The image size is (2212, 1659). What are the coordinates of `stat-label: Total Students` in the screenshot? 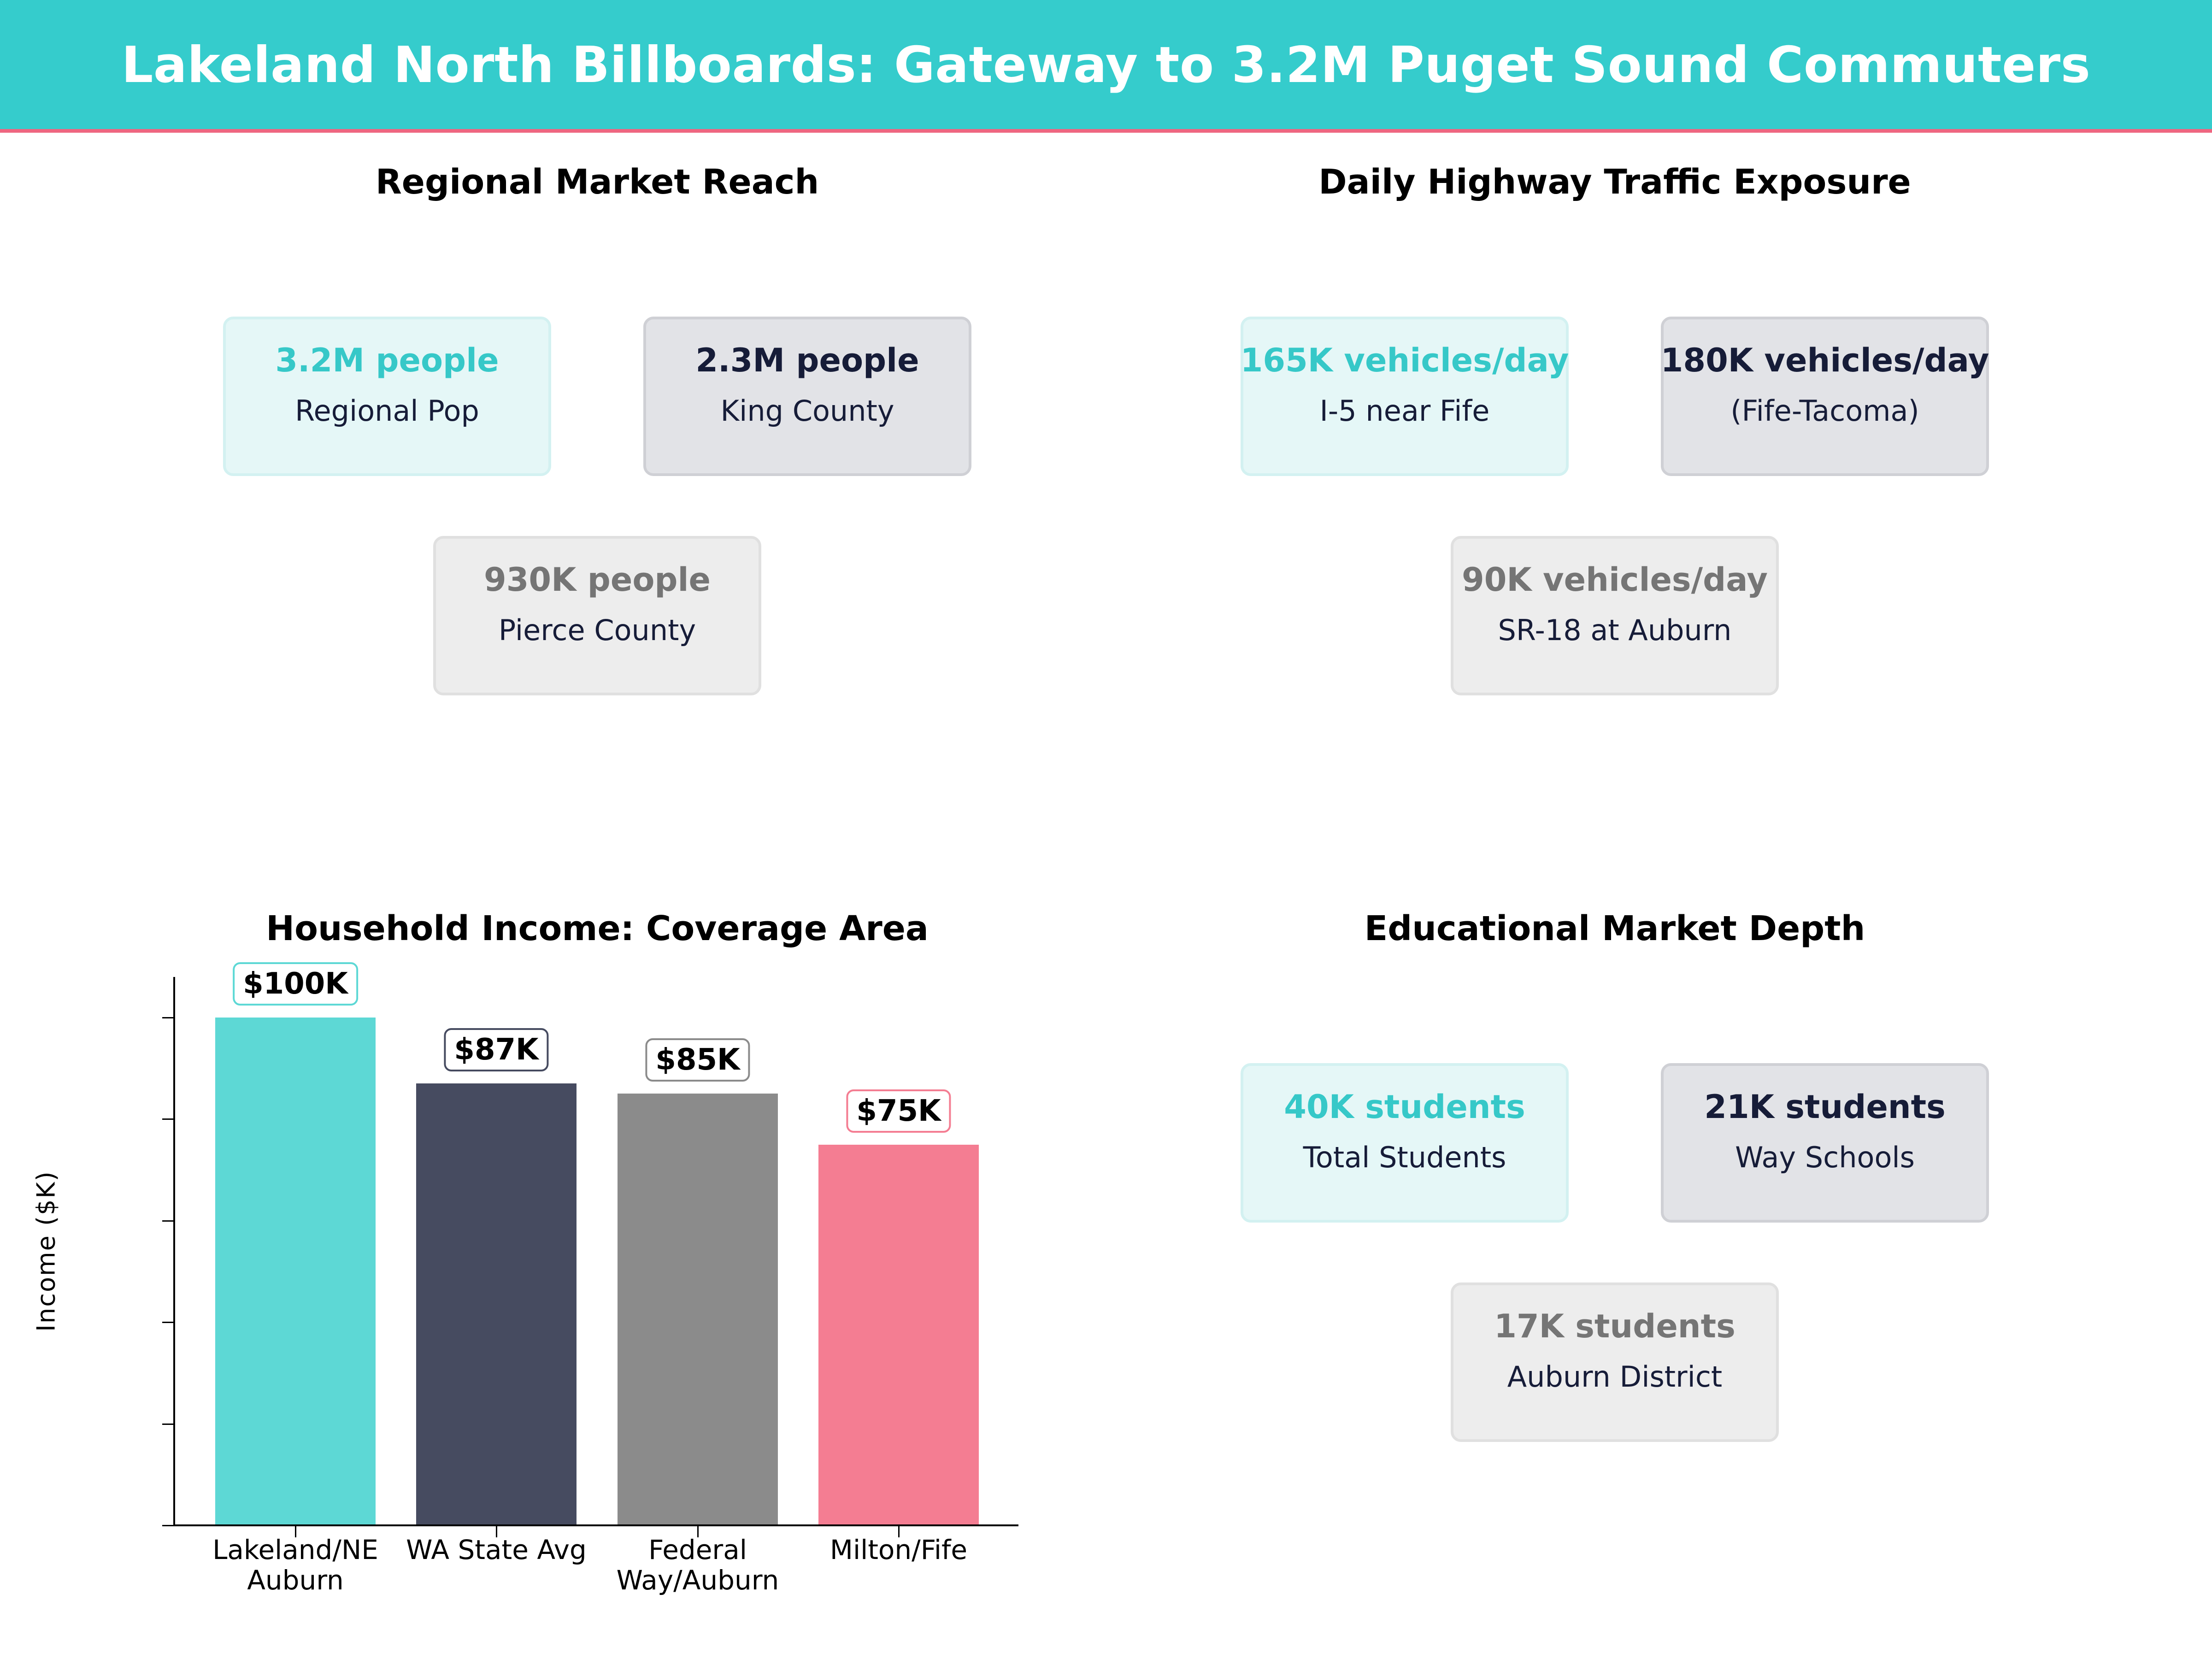 It's located at (1404, 1157).